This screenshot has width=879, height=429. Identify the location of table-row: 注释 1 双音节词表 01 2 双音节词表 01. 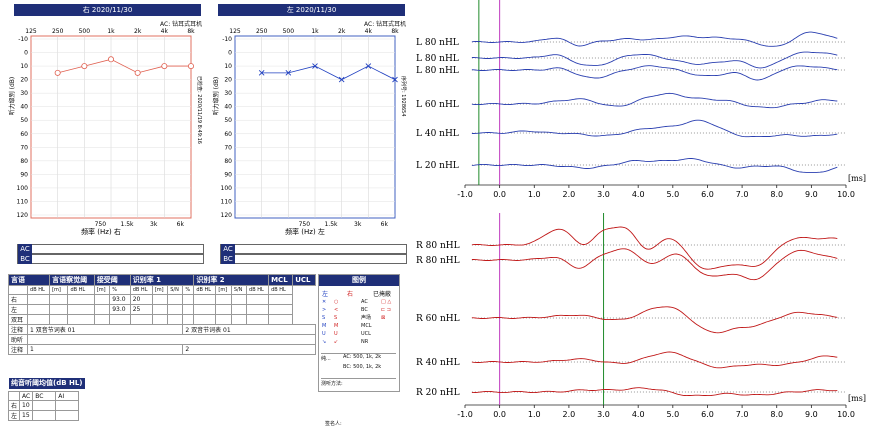
(161, 329).